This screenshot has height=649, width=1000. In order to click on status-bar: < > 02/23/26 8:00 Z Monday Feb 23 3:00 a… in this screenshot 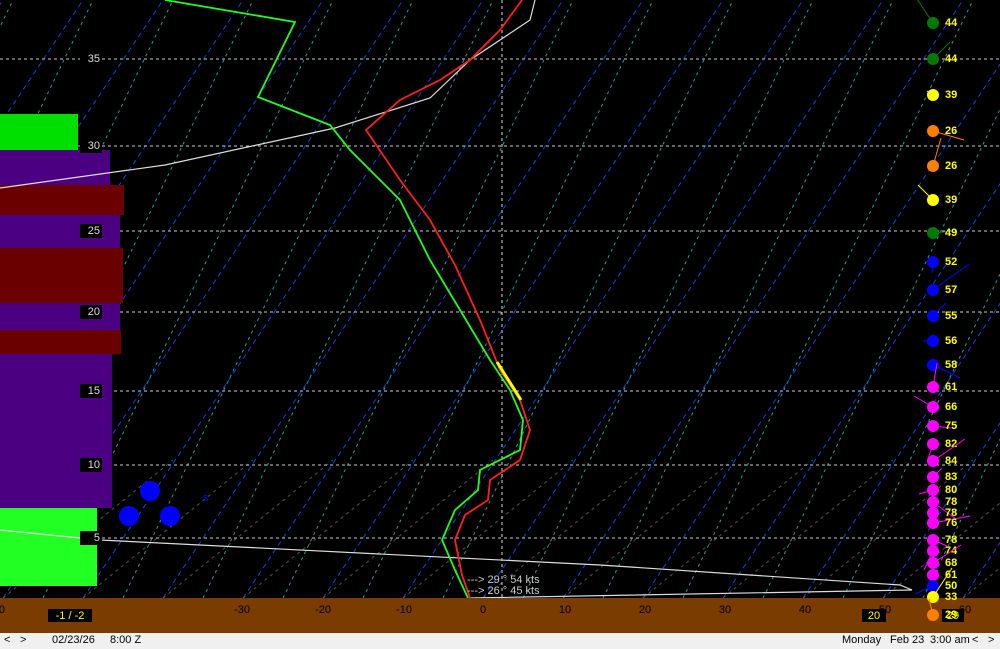, I will do `click(500, 641)`.